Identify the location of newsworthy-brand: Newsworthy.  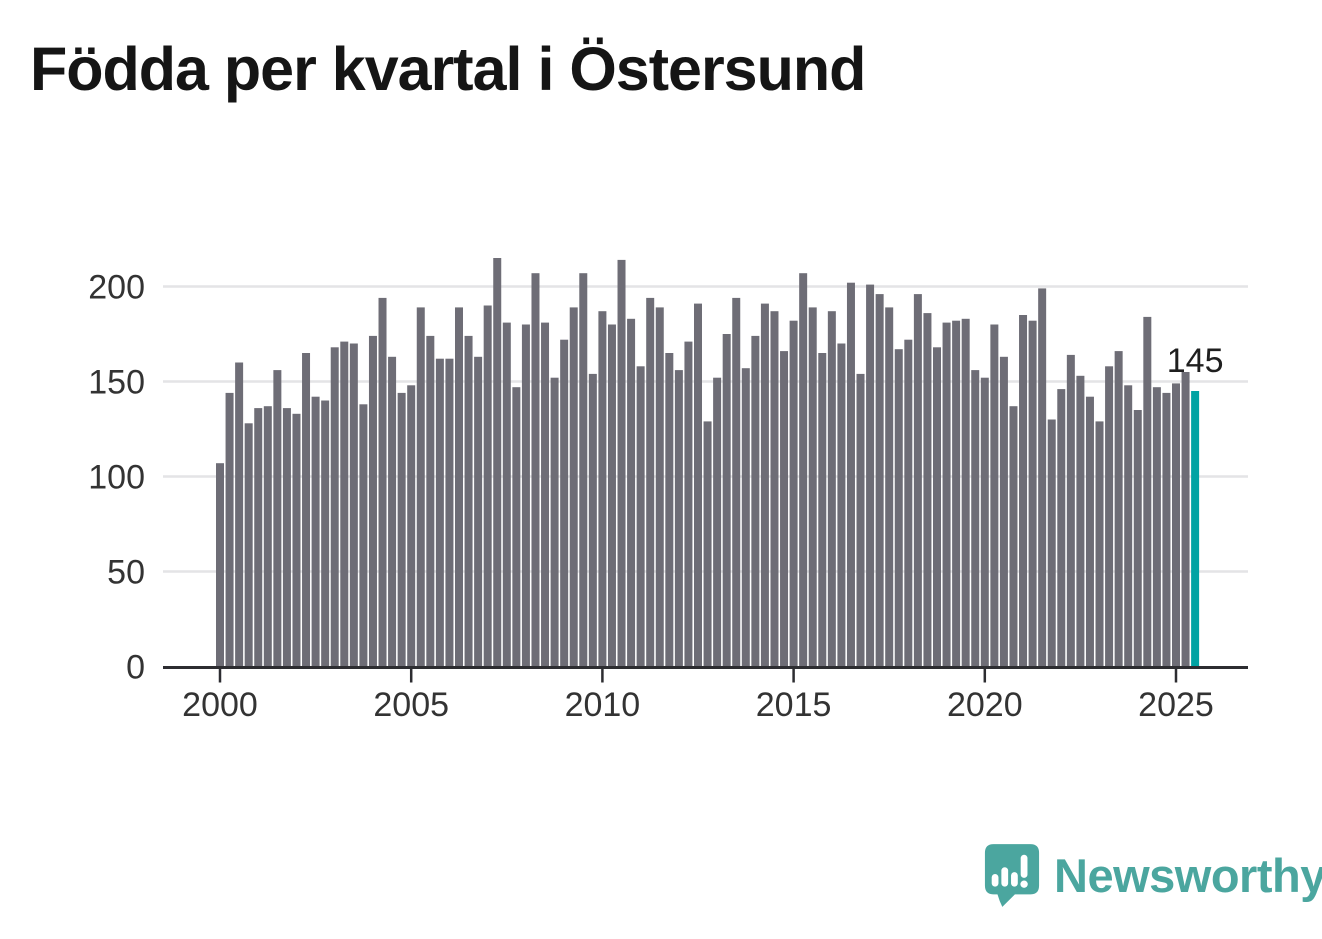
(1152, 875).